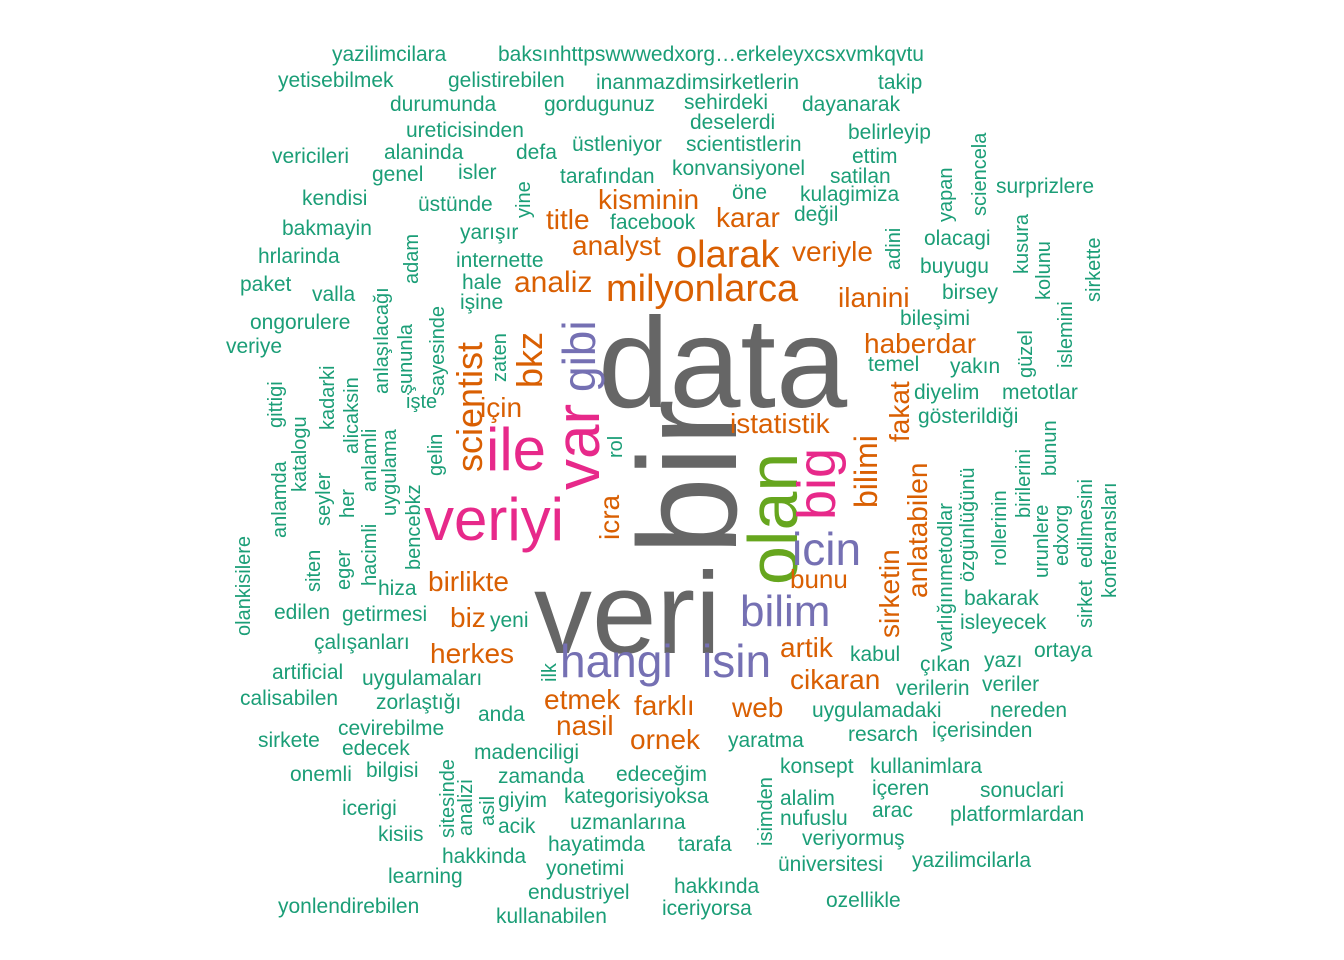 Image resolution: width=1344 pixels, height=960 pixels. I want to click on word: yakın, so click(975, 366).